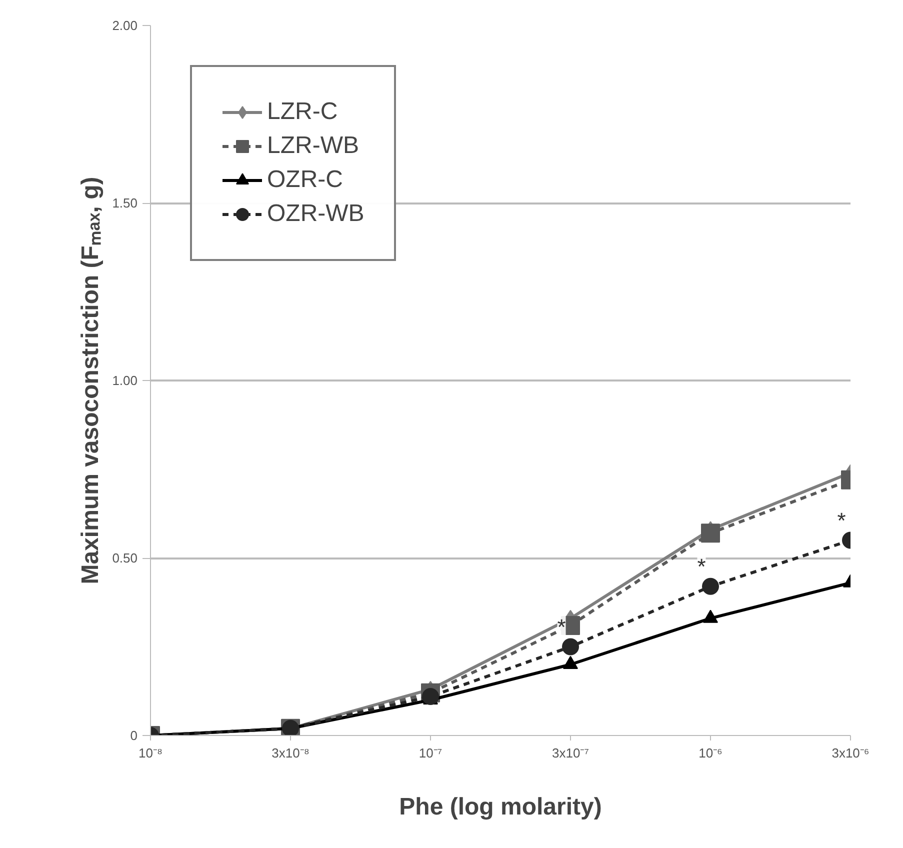 The image size is (903, 848). I want to click on x-tick-label: 10⁻⁶, so click(710, 753).